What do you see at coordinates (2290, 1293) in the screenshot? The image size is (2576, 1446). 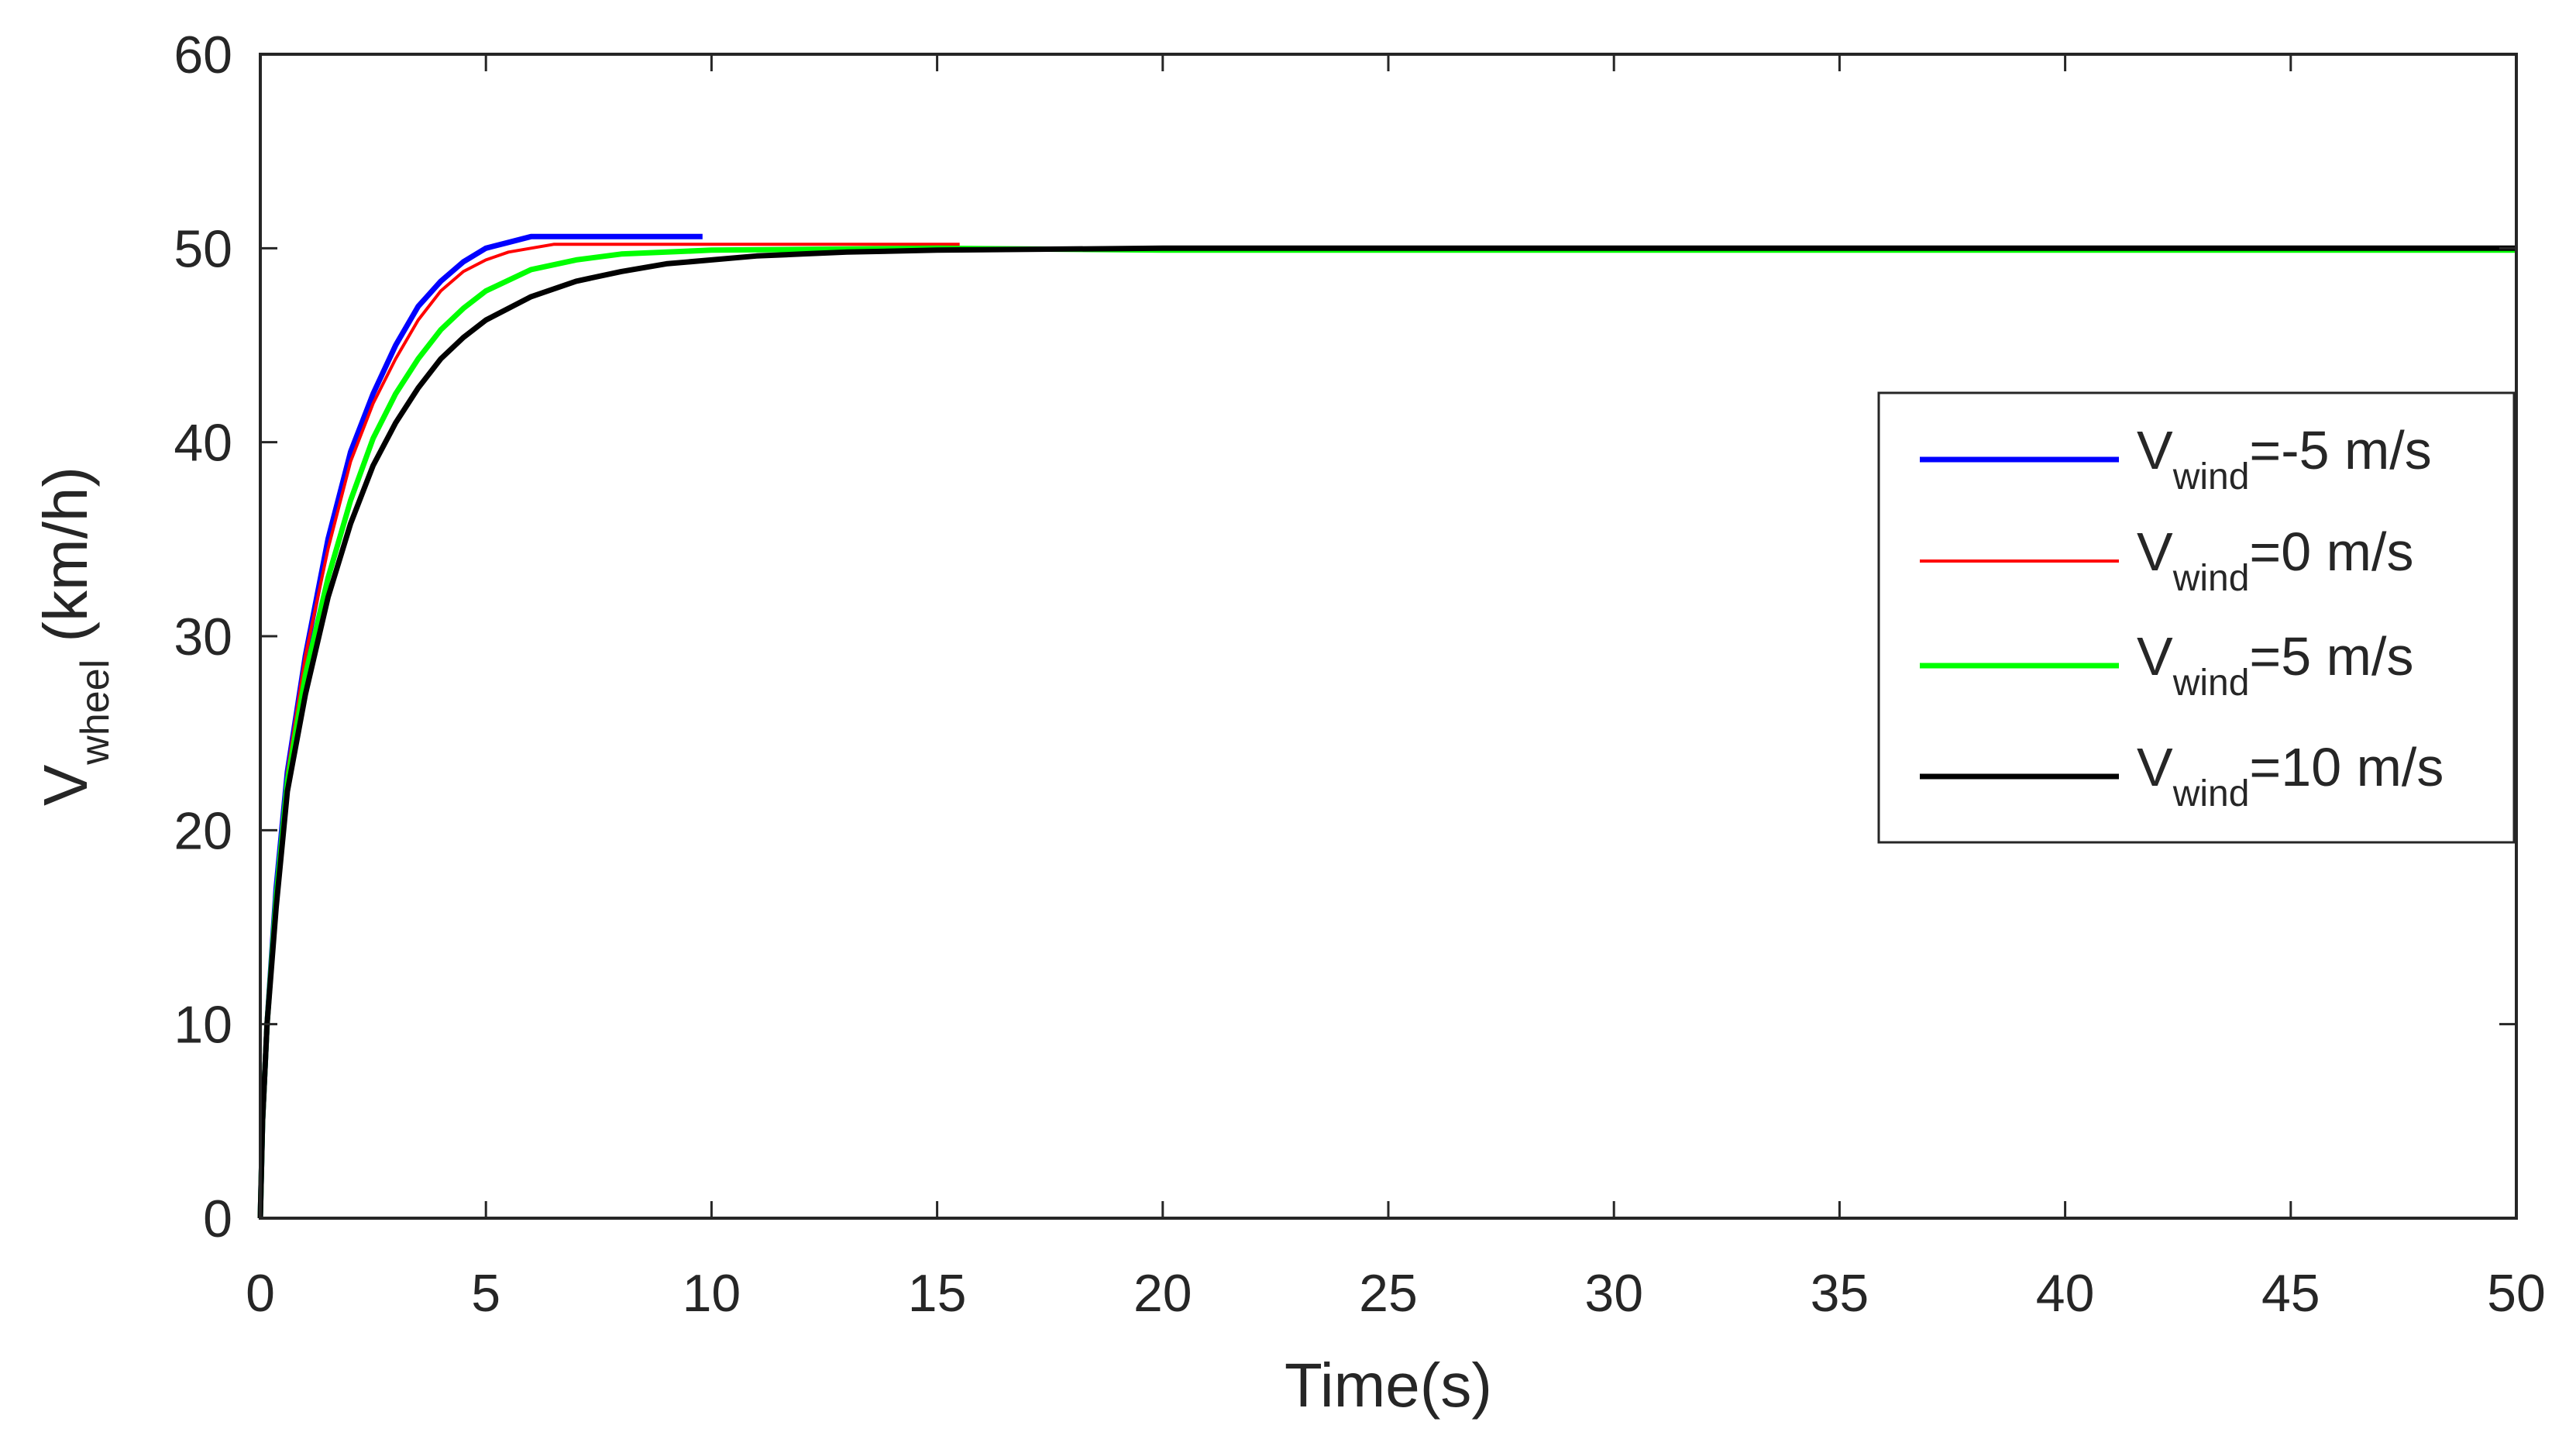 I see `x-tick-label: 45` at bounding box center [2290, 1293].